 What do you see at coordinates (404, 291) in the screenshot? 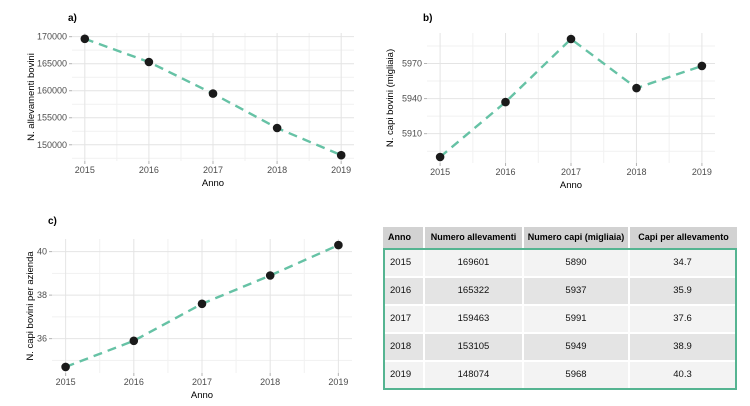
I see `table-cell: 2016` at bounding box center [404, 291].